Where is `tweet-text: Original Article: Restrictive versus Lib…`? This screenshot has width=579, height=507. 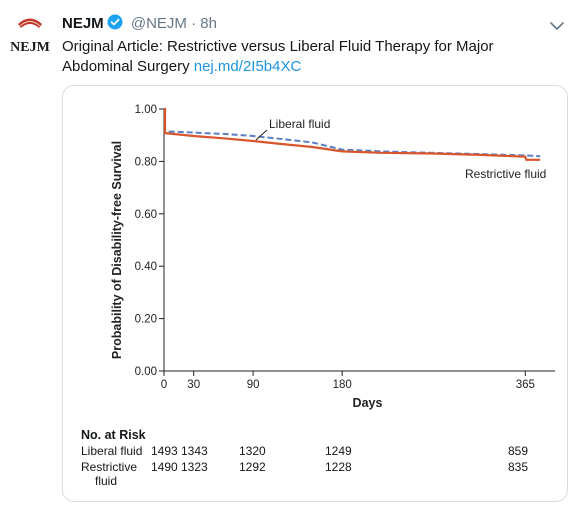 tweet-text: Original Article: Restrictive versus Lib… is located at coordinates (307, 57).